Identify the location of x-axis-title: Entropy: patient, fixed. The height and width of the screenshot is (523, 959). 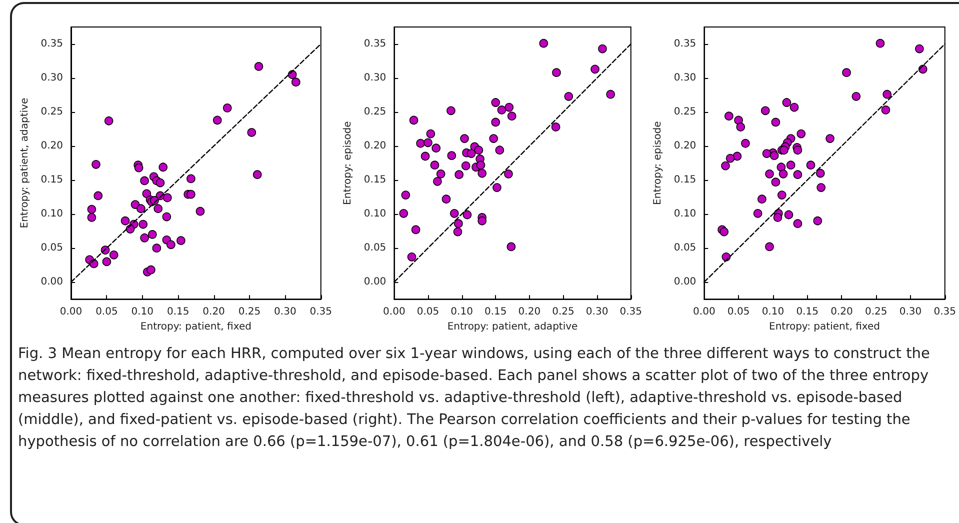
(824, 327).